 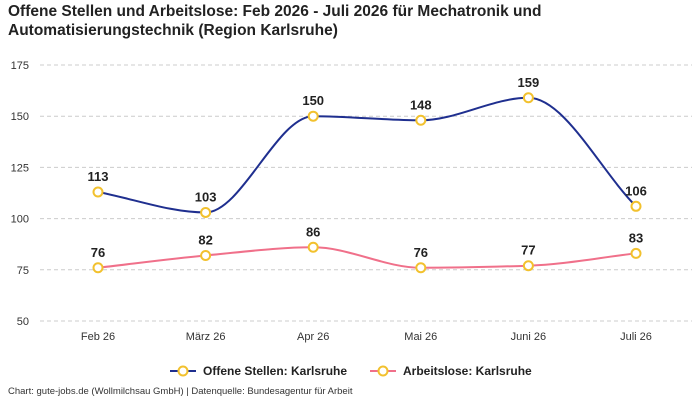 What do you see at coordinates (313, 231) in the screenshot?
I see `data-label: 86` at bounding box center [313, 231].